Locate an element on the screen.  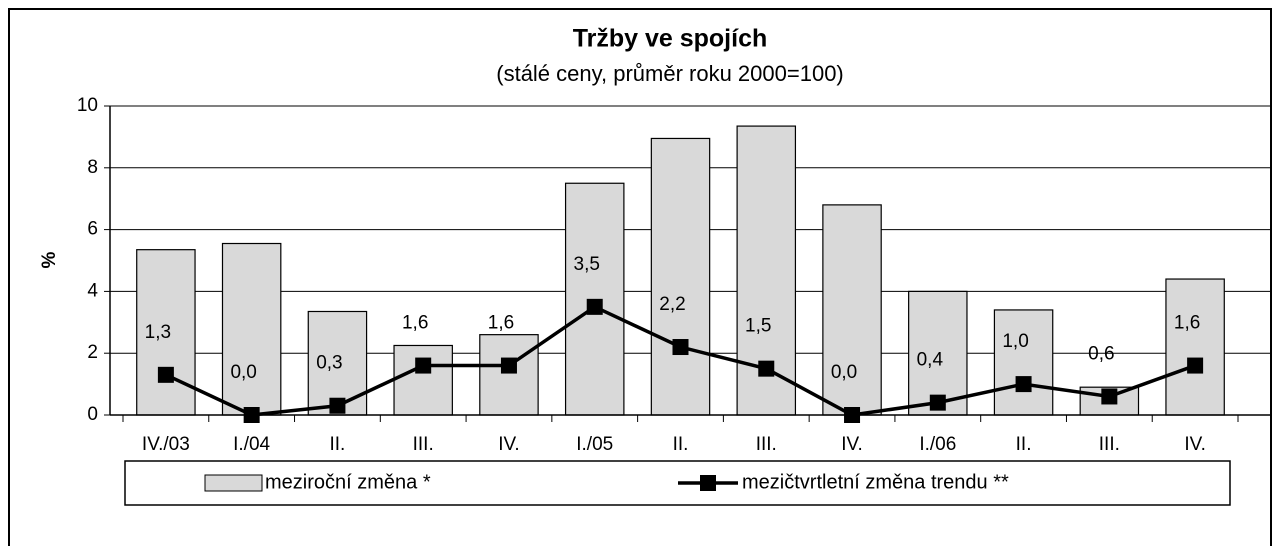
data-label: 1,3 is located at coordinates (158, 332).